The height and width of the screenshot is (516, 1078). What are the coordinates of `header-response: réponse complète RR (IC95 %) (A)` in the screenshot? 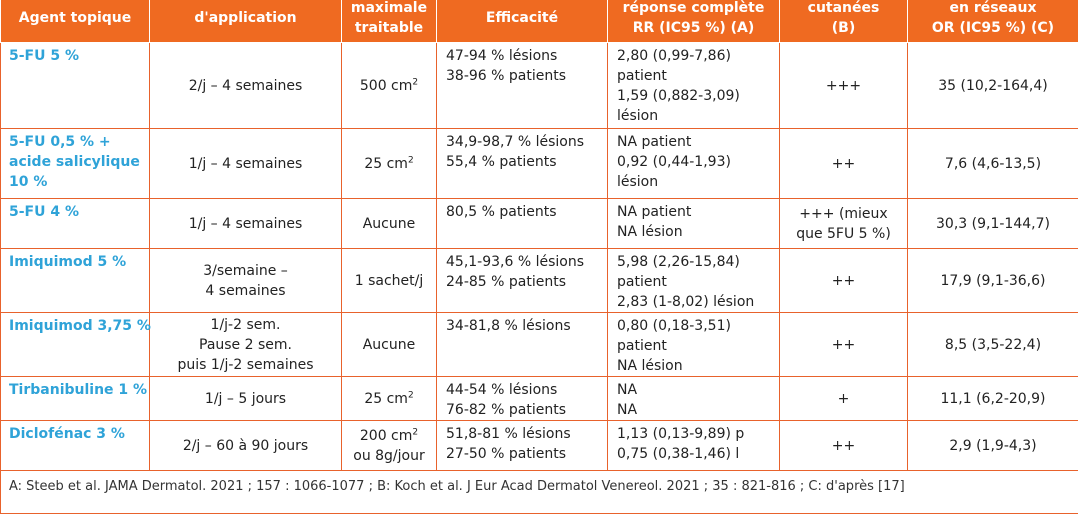 It's located at (693, 21).